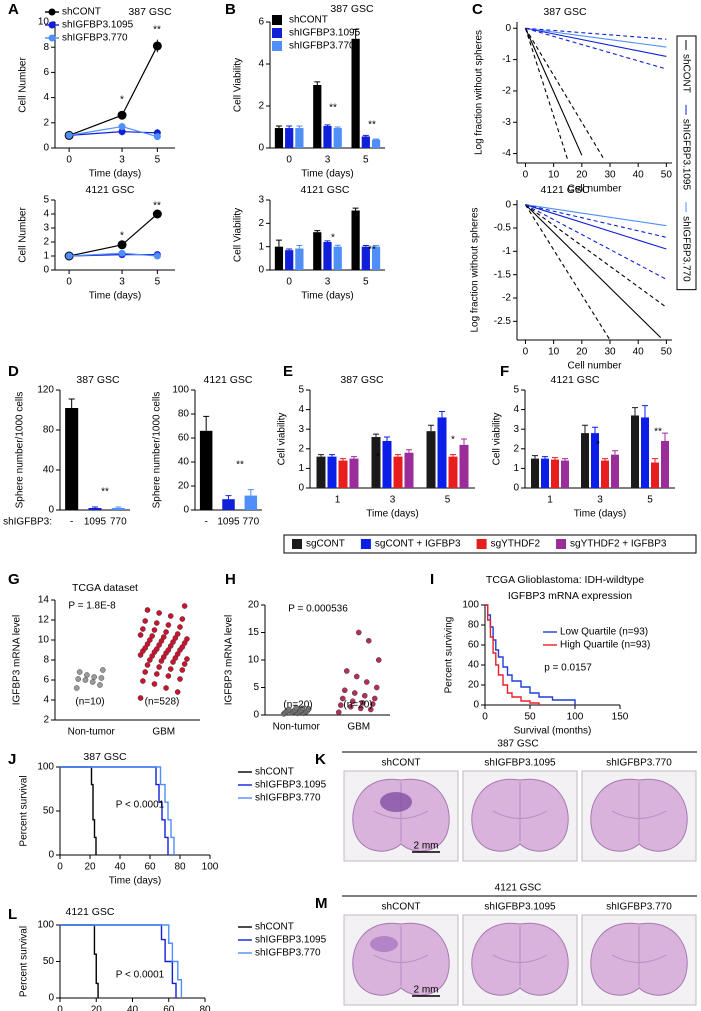  What do you see at coordinates (301, 429) in the screenshot?
I see `y-tick-label: 3` at bounding box center [301, 429].